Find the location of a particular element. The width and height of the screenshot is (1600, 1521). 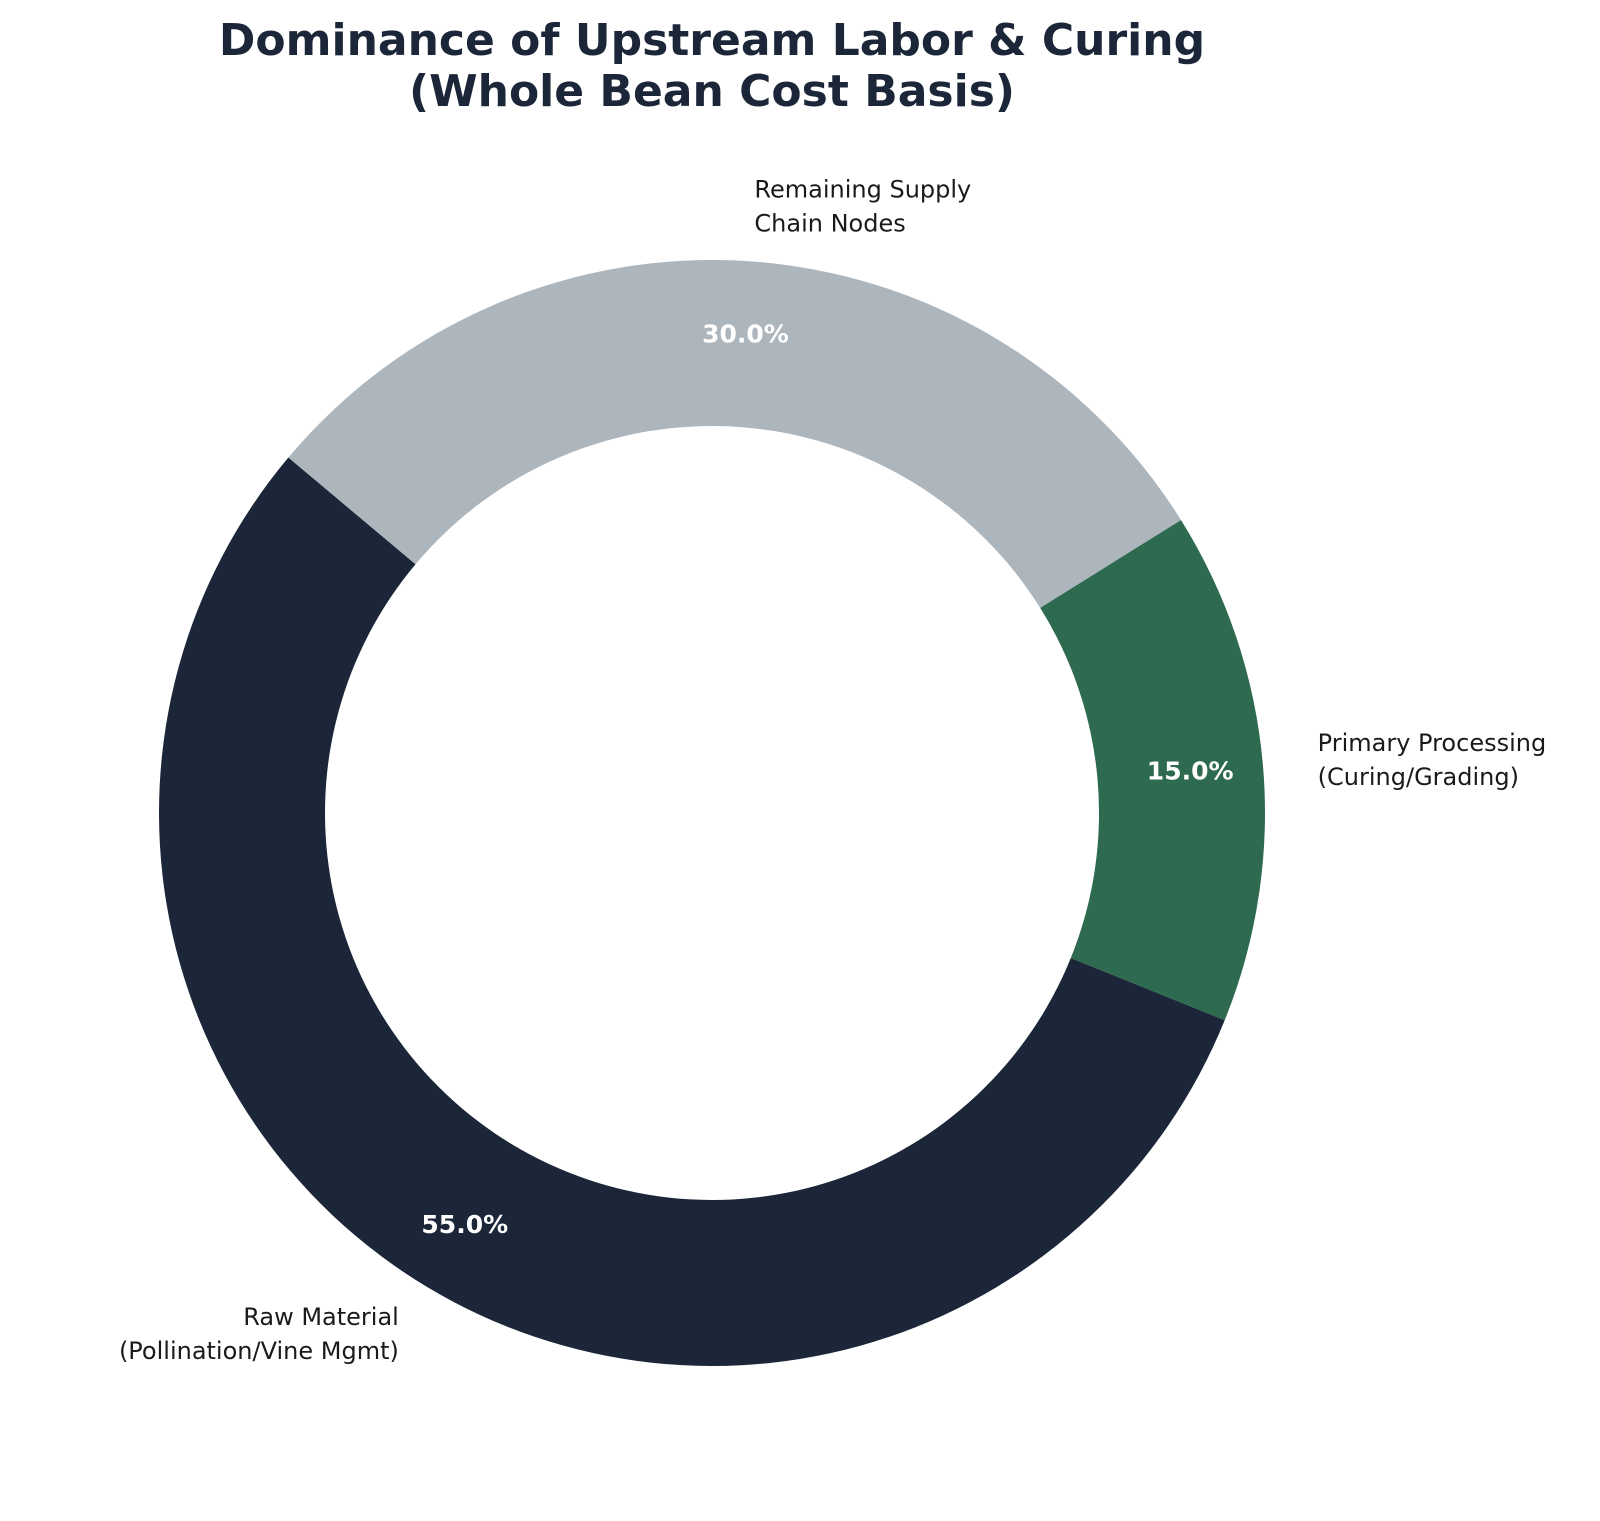

slice-remaining-supply is located at coordinates (734, 433).